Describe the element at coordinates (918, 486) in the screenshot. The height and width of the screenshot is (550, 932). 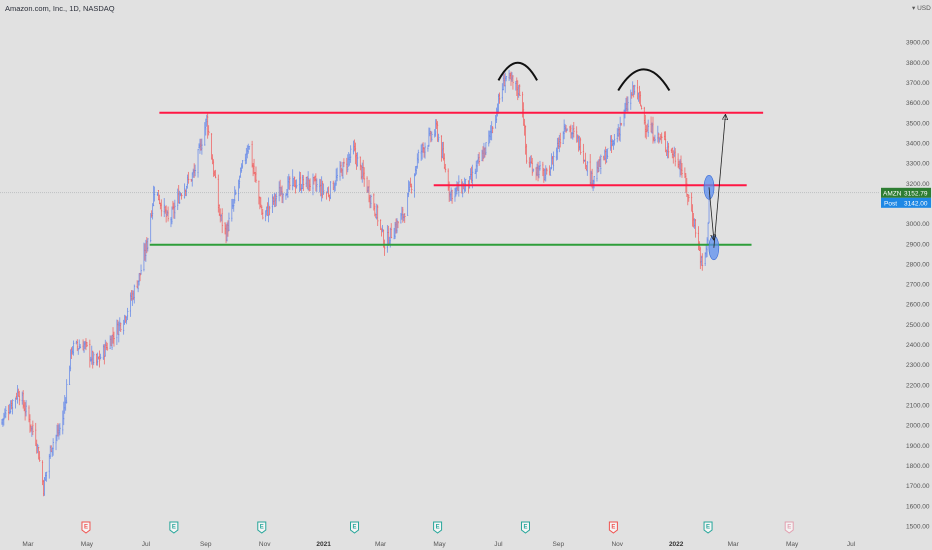
I see `price-tick-label: 1700.00` at that location.